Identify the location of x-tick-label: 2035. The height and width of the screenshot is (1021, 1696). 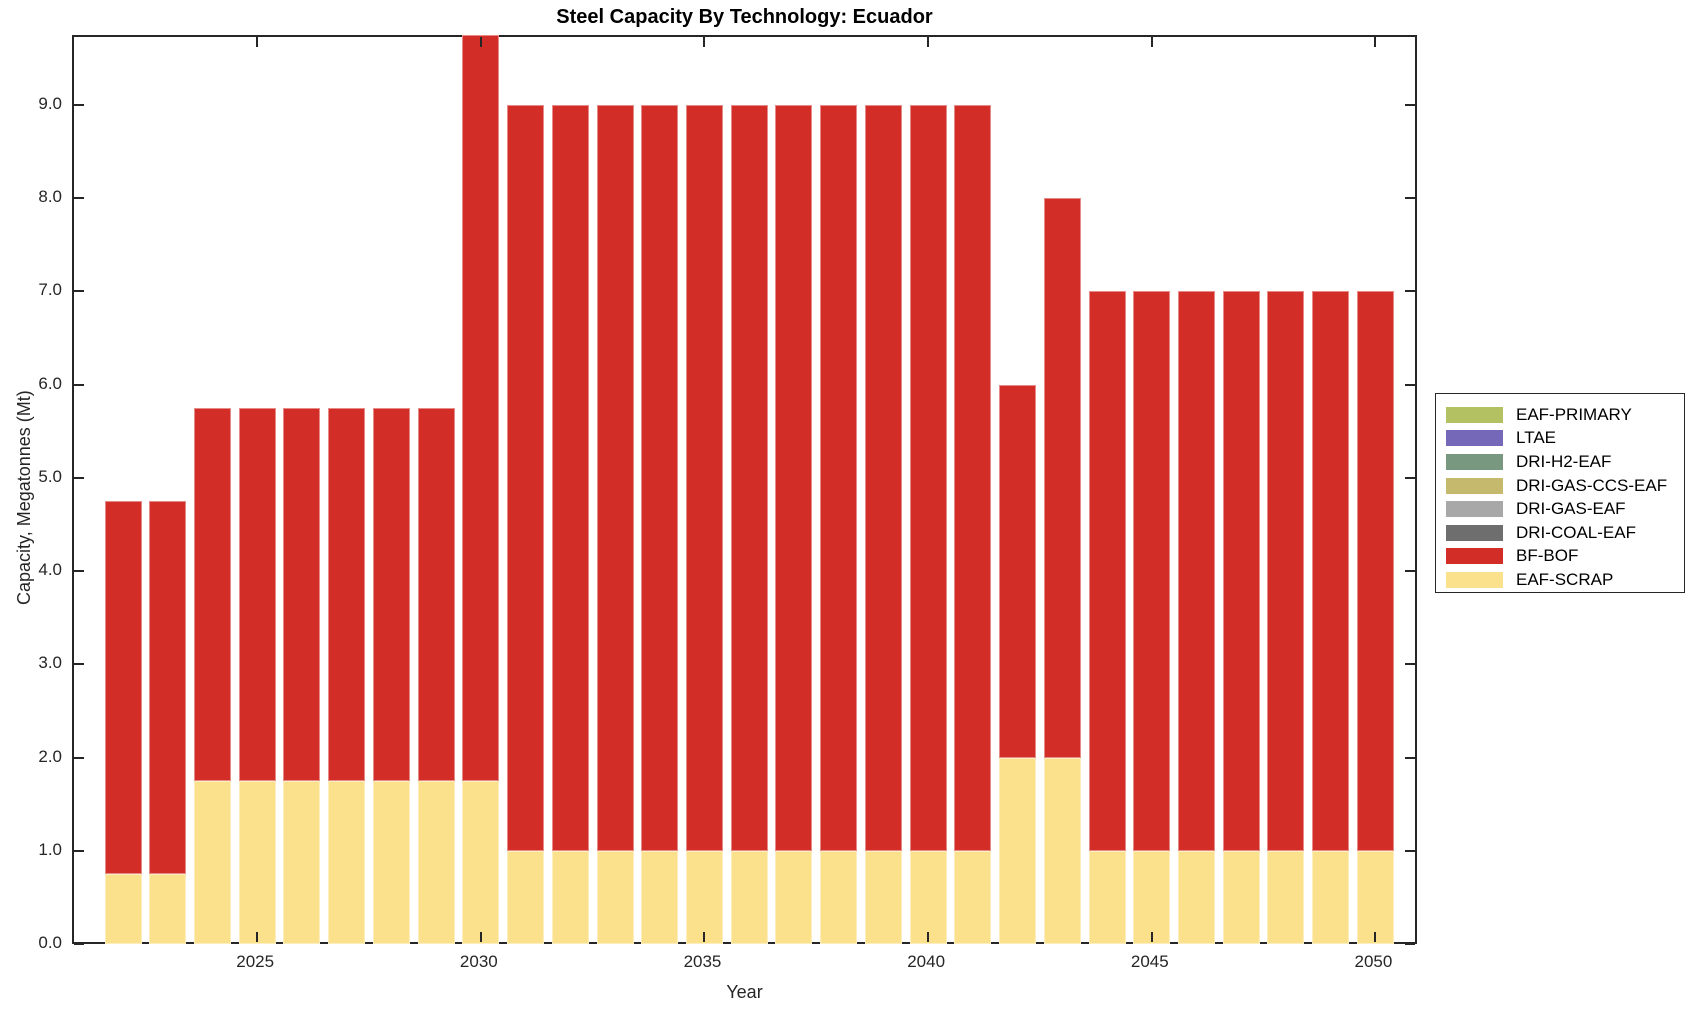
(702, 961).